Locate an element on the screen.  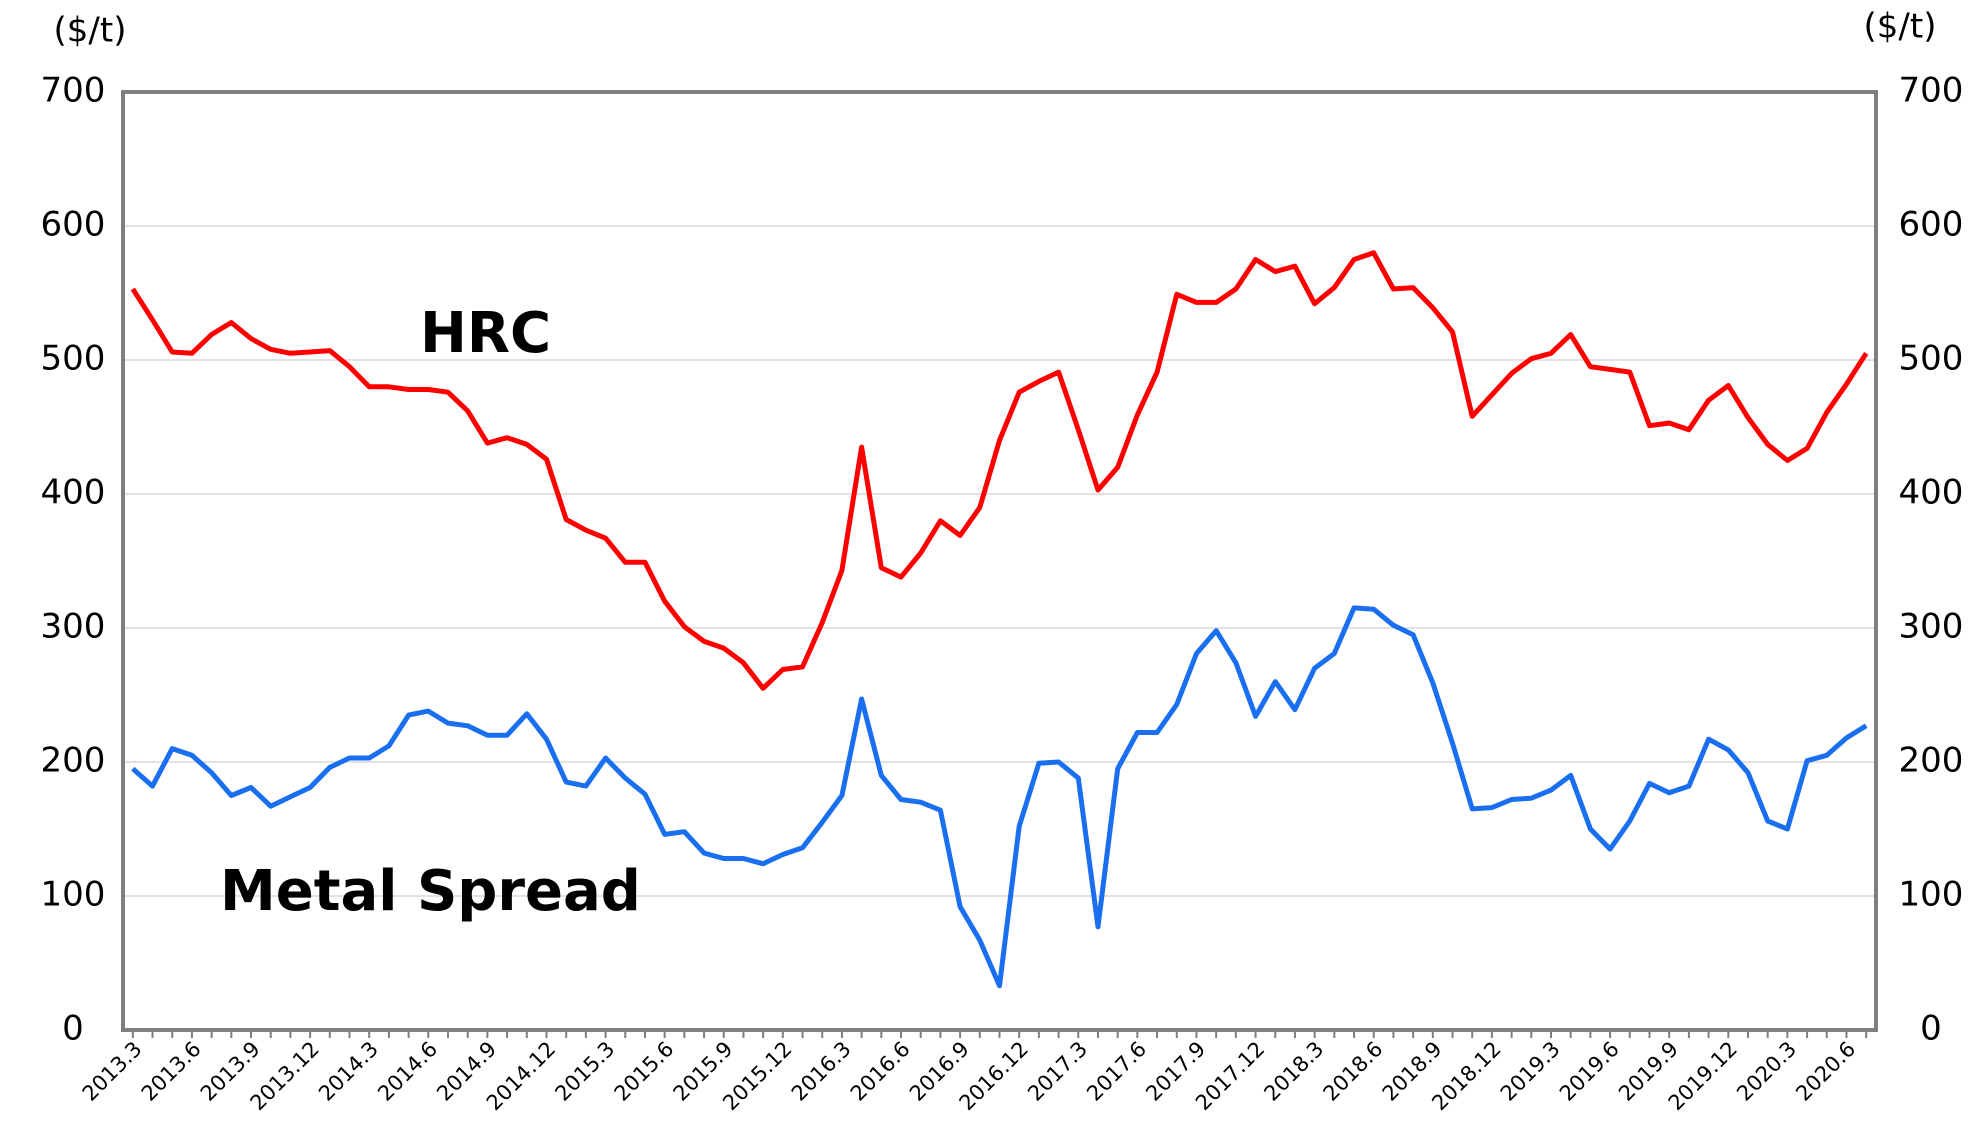
x-tick-label: 2020.3 is located at coordinates (1766, 1071).